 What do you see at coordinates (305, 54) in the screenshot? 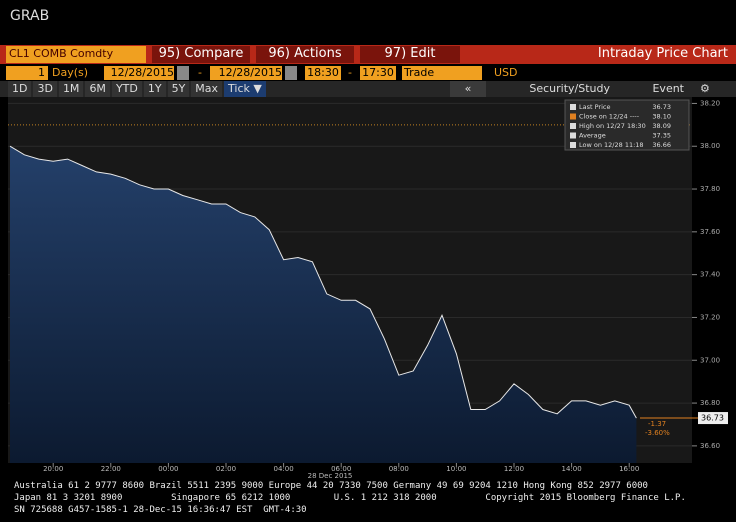
I see `actions-button: 96) Actions` at bounding box center [305, 54].